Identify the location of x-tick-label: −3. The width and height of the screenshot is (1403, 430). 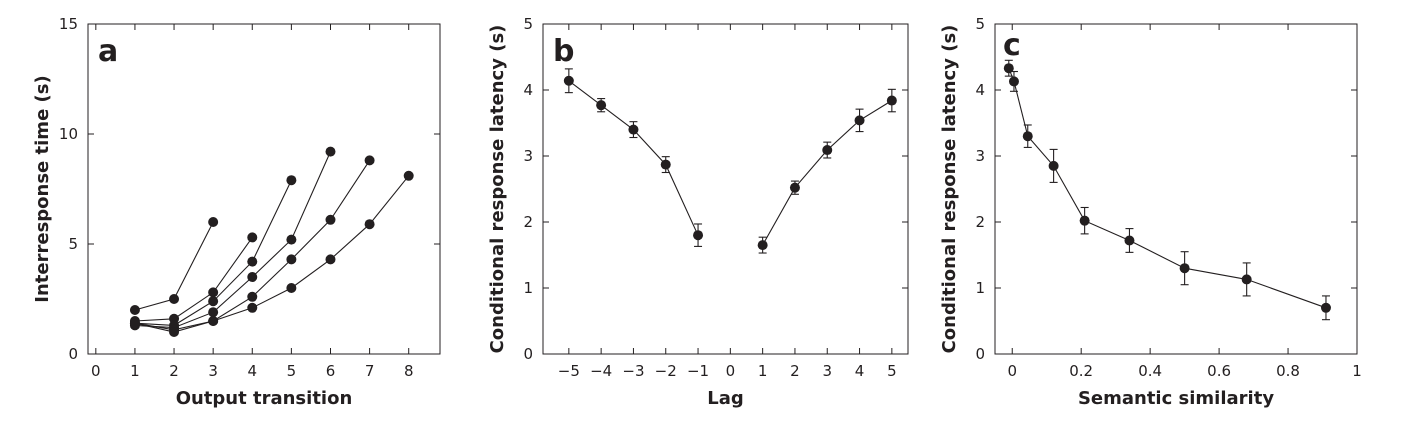
(633, 371).